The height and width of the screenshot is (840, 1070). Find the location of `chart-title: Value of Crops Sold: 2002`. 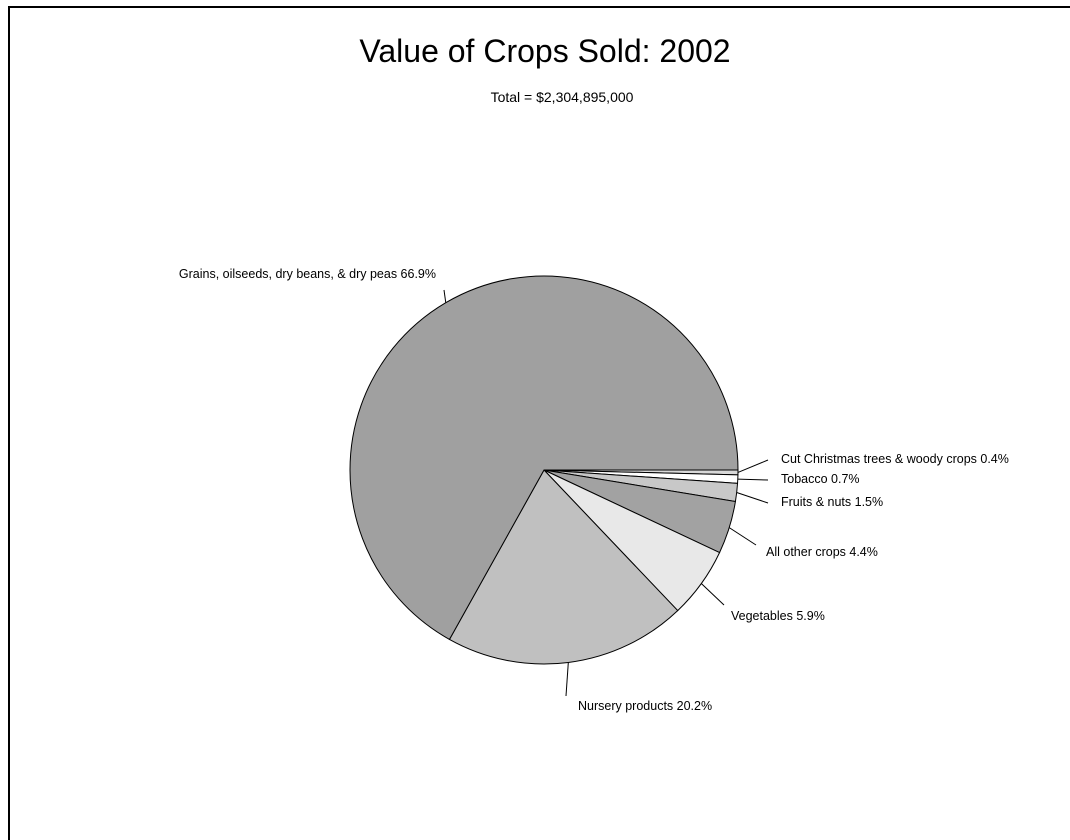

chart-title: Value of Crops Sold: 2002 is located at coordinates (544, 51).